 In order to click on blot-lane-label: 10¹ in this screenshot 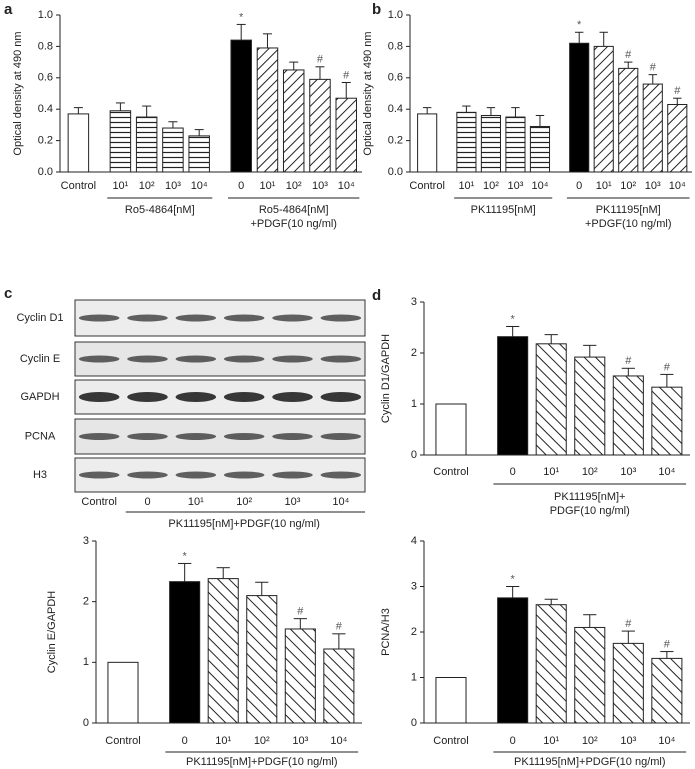, I will do `click(196, 502)`.